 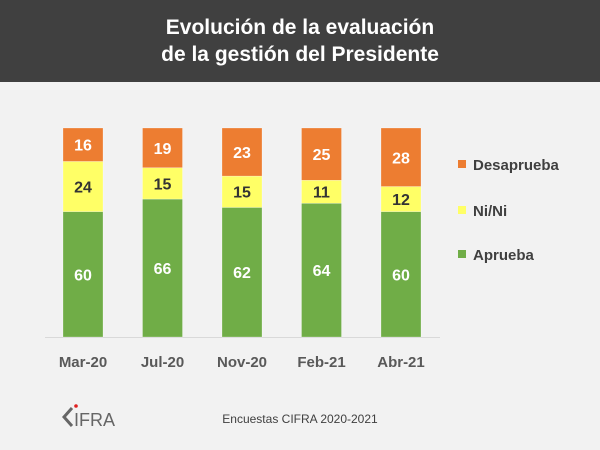 What do you see at coordinates (490, 211) in the screenshot?
I see `legend-label: Ni/Ni` at bounding box center [490, 211].